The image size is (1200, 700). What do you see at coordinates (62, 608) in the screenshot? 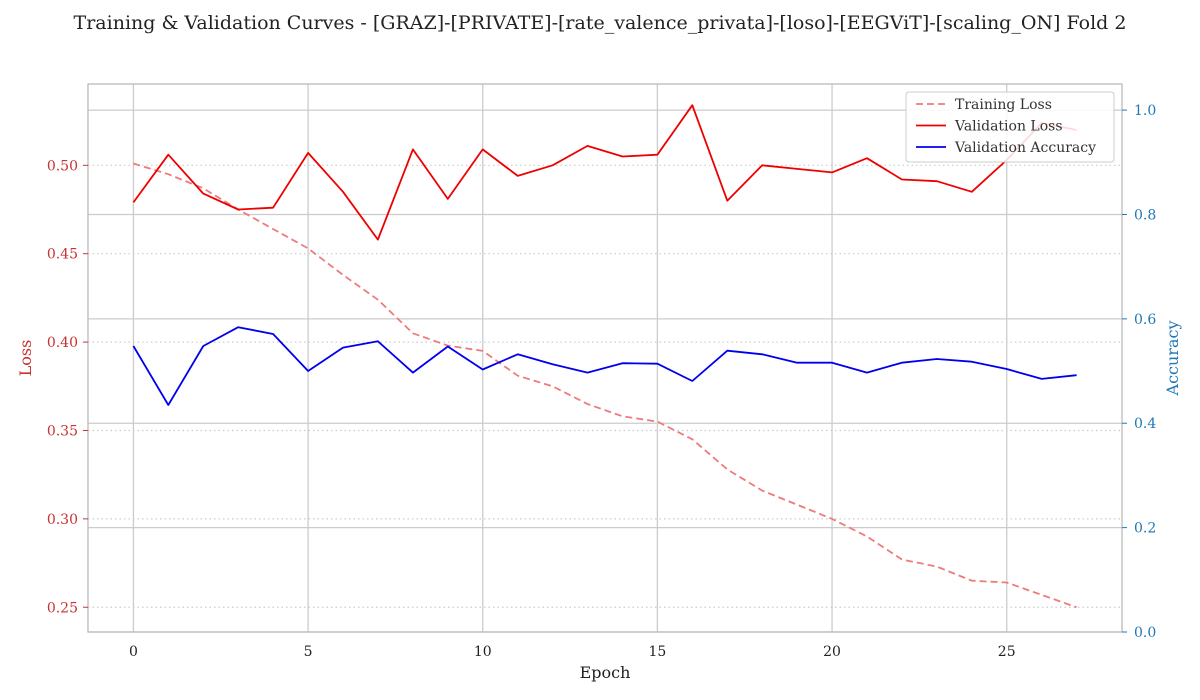
I see `left-y-tick-label: 0.25` at bounding box center [62, 608].